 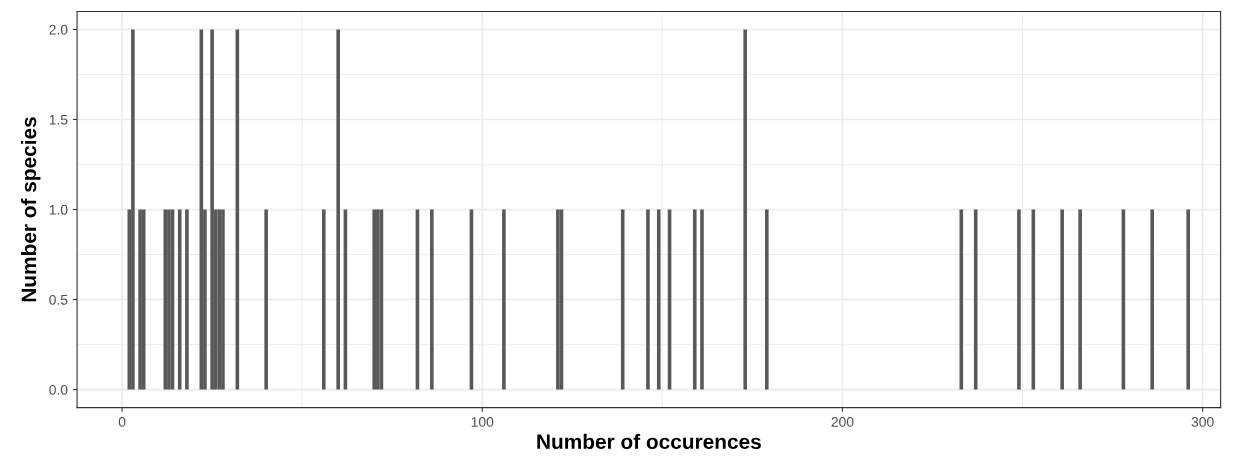 What do you see at coordinates (842, 422) in the screenshot?
I see `x-tick-label: 200` at bounding box center [842, 422].